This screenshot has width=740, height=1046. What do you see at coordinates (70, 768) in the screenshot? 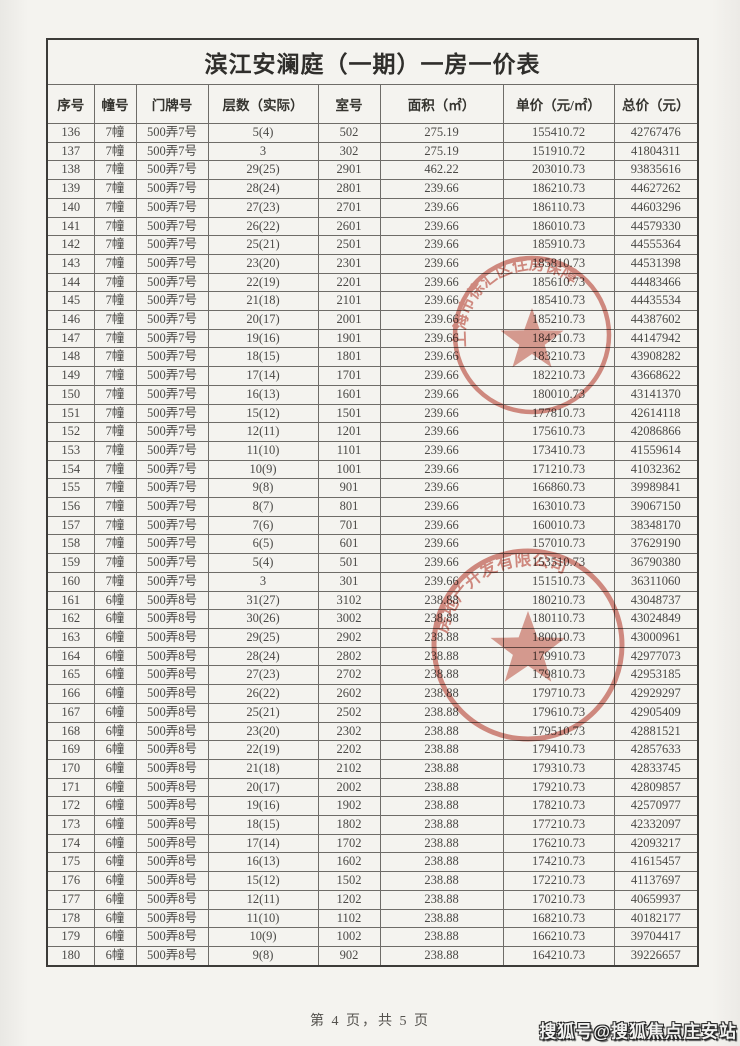
I see `table-cell: 170` at bounding box center [70, 768].